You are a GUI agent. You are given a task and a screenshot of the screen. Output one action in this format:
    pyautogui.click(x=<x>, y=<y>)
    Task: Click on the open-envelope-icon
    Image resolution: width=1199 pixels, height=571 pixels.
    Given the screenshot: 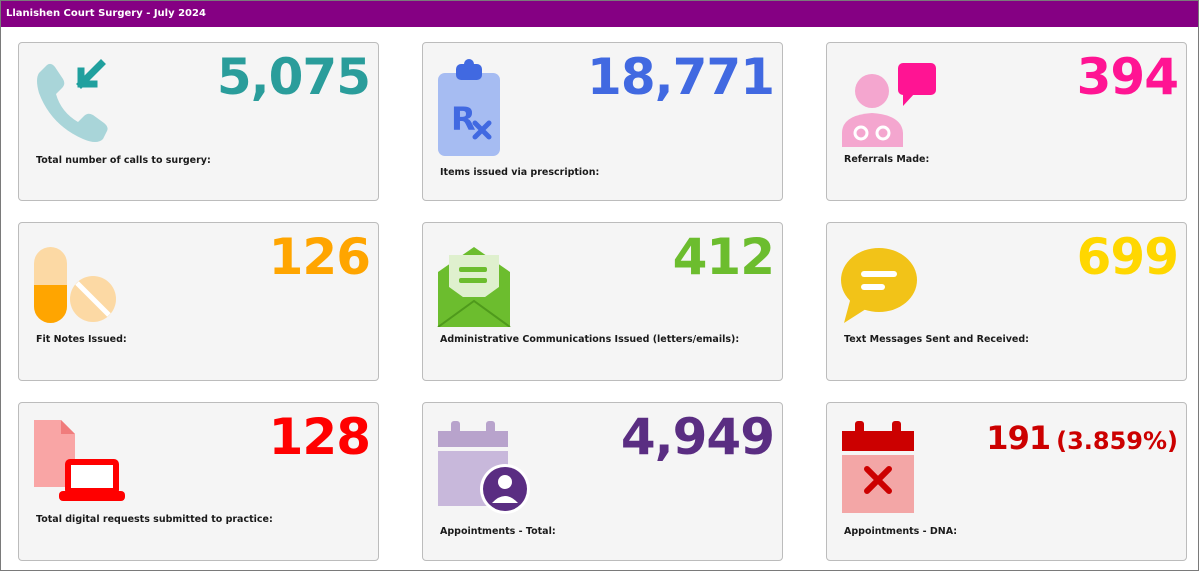 What is the action you would take?
    pyautogui.click(x=474, y=287)
    